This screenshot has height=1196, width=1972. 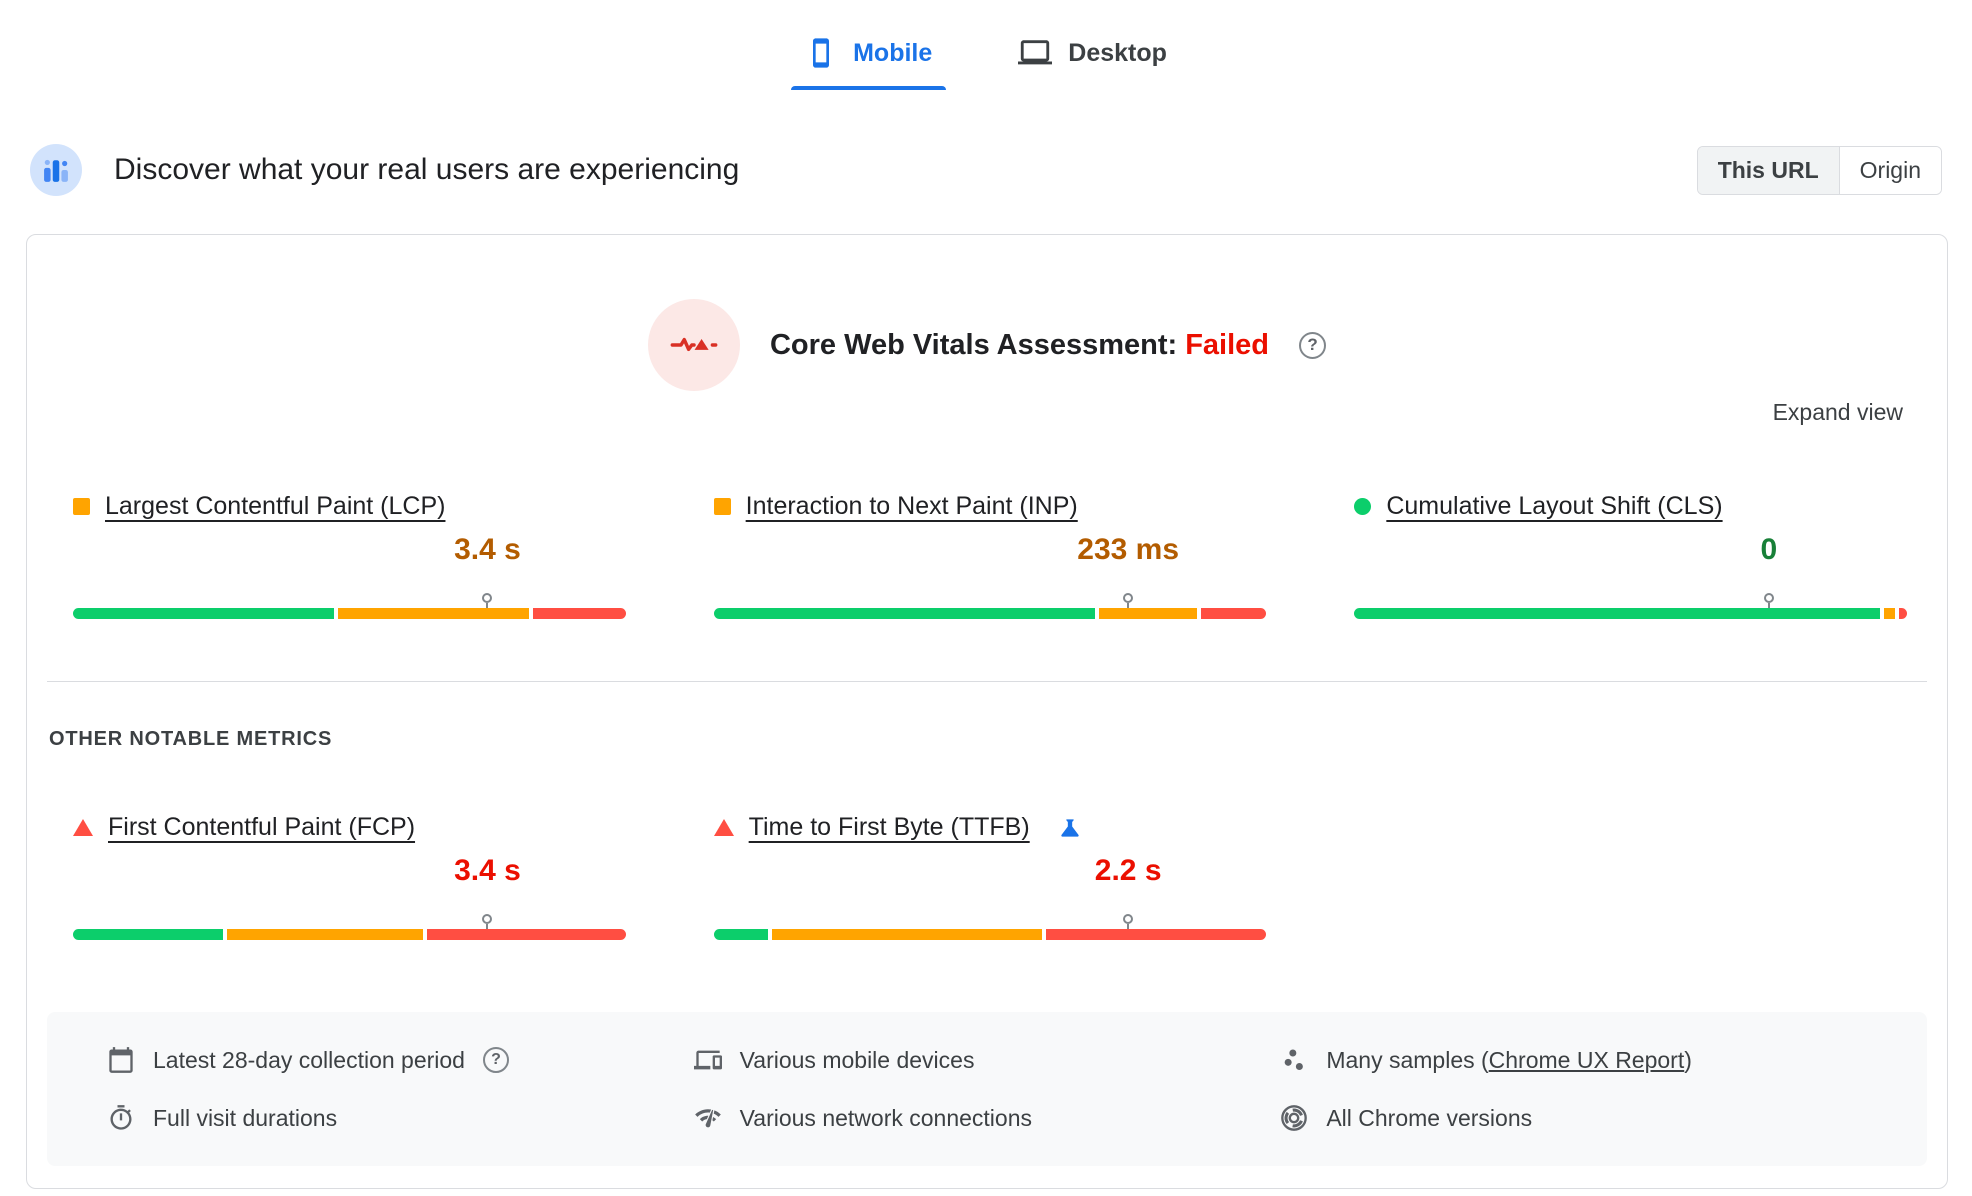 What do you see at coordinates (973, 344) in the screenshot?
I see `cwv-assessment-title-text: Core Web Vitals Assessment:` at bounding box center [973, 344].